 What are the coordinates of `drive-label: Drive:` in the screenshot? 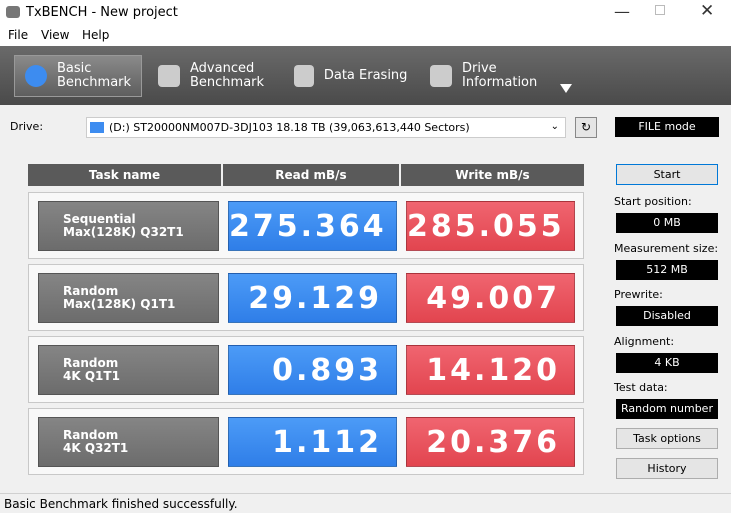 It's located at (27, 126).